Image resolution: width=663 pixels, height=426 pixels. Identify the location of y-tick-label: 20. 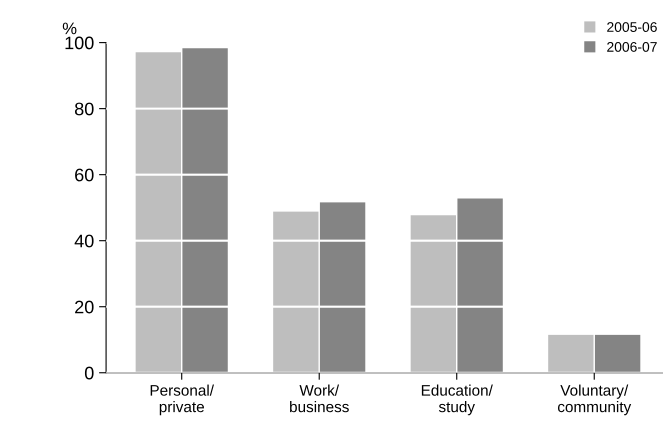
(84, 307).